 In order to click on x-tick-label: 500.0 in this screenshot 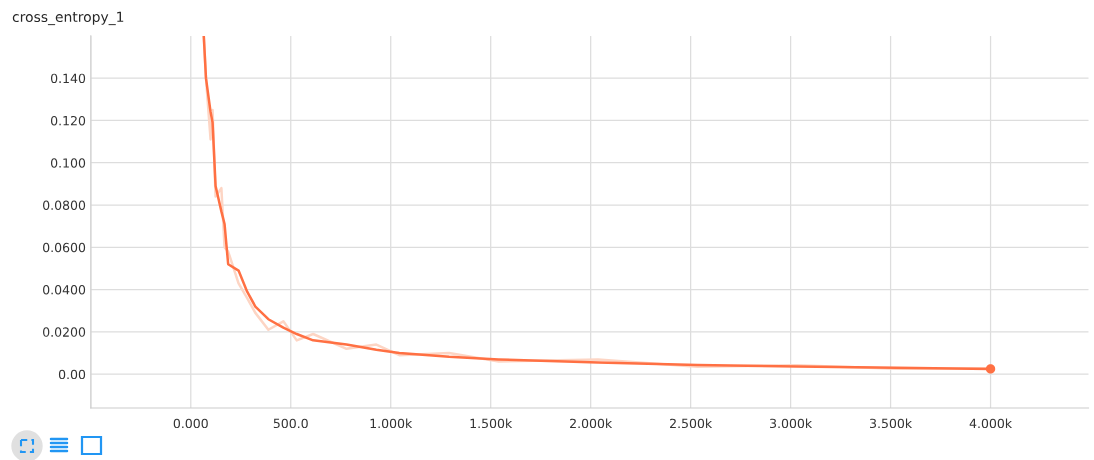, I will do `click(290, 423)`.